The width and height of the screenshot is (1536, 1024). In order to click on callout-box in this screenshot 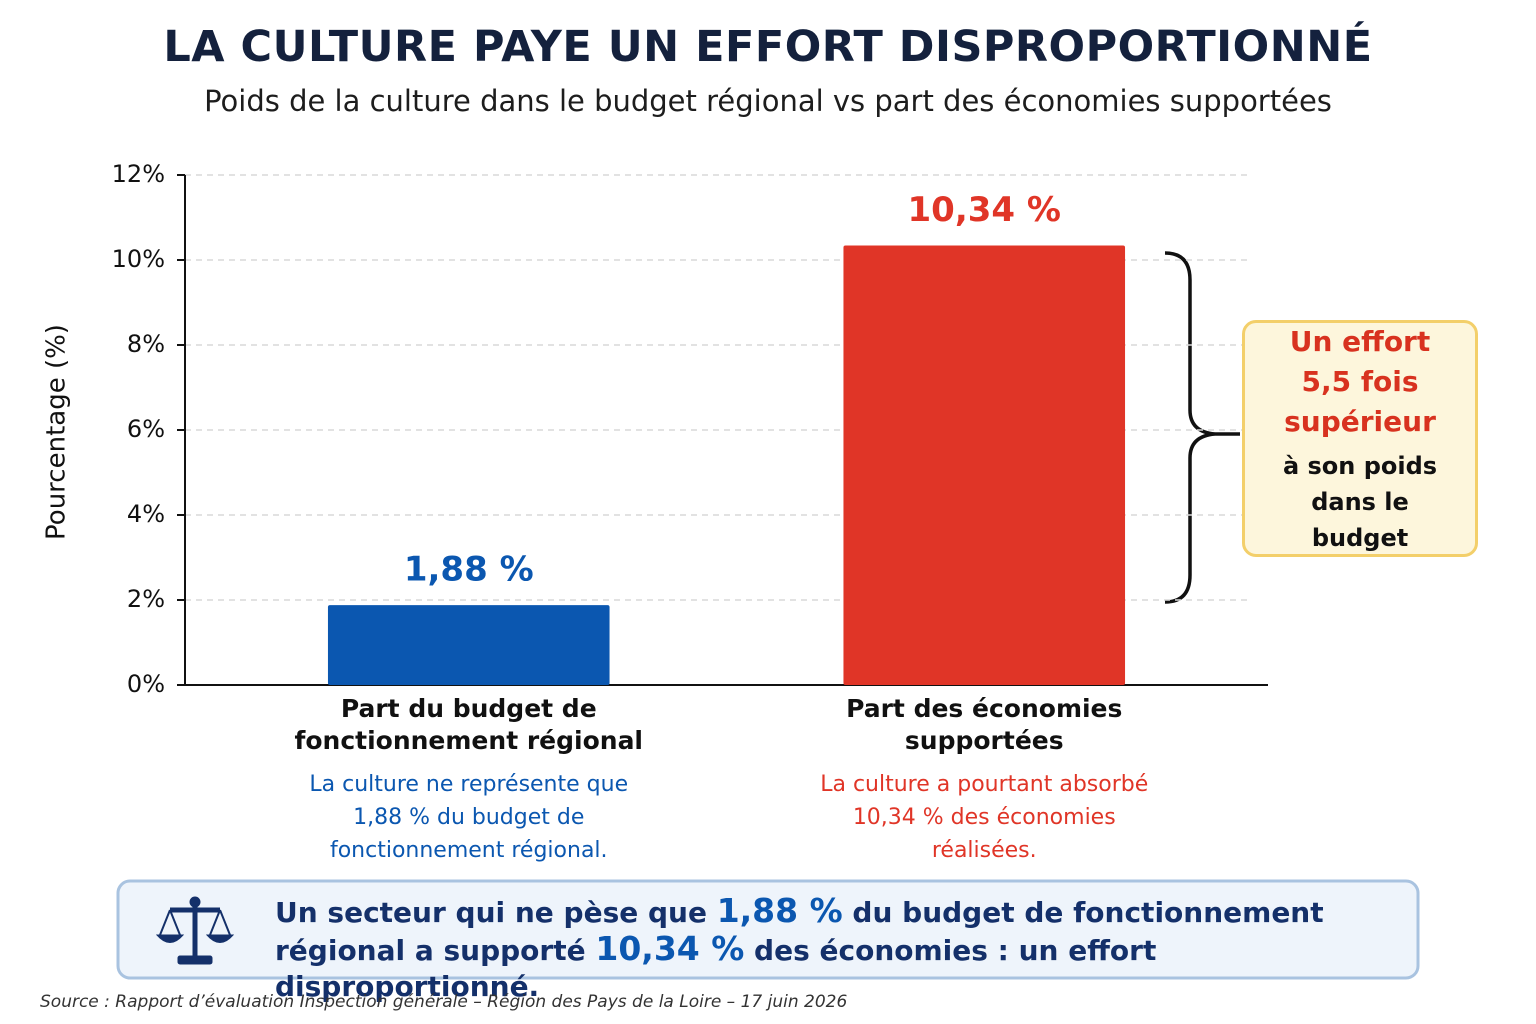, I will do `click(768, 929)`.